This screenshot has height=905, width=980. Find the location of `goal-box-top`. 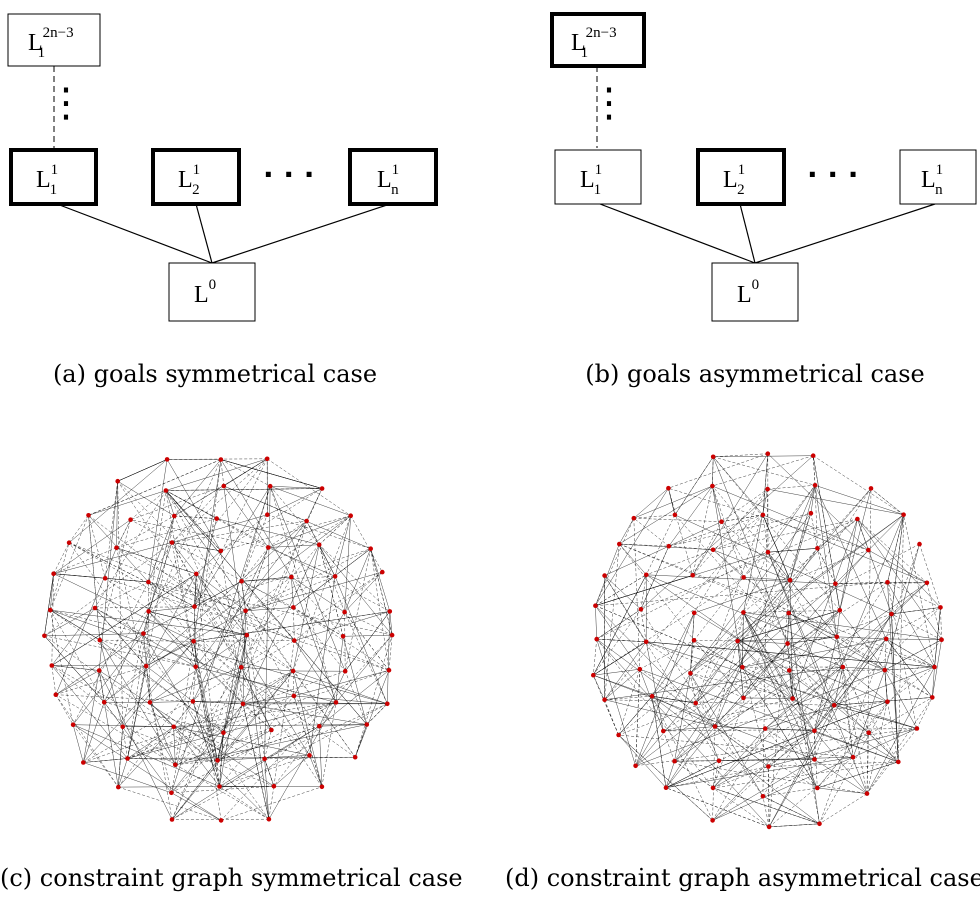

goal-box-top is located at coordinates (598, 40).